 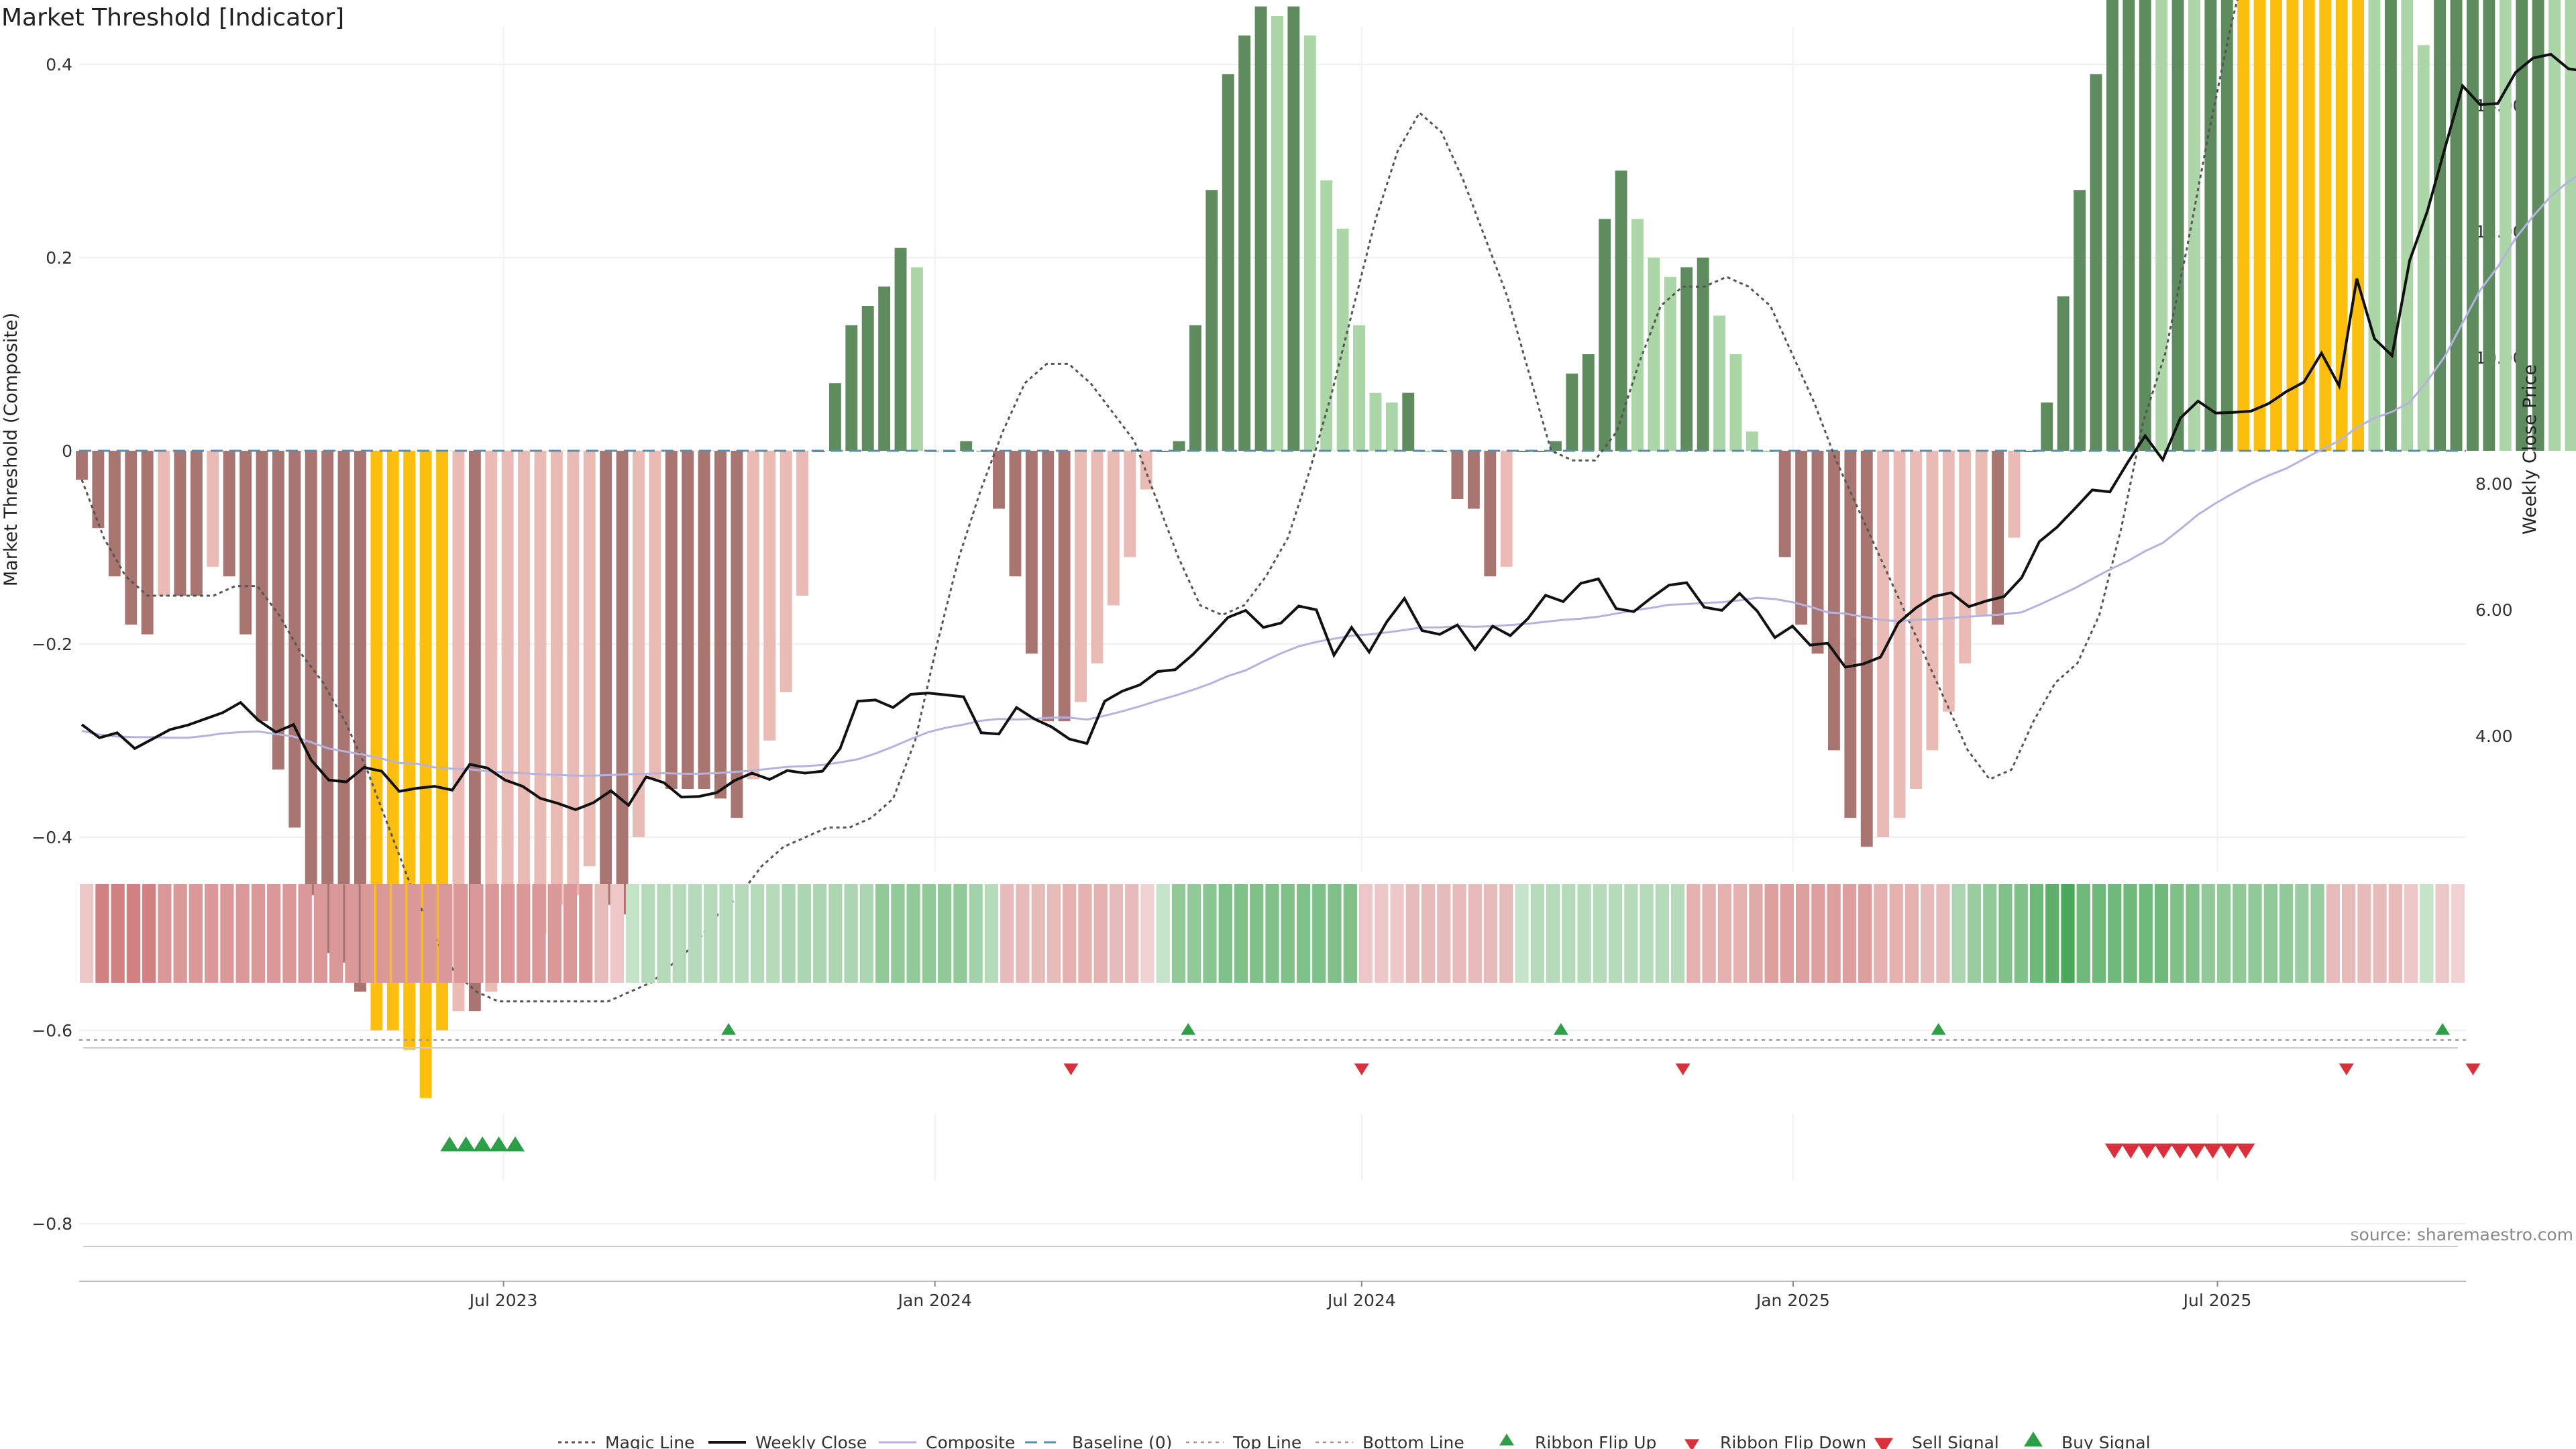 I want to click on legend-item: Ribbon Flip Up, so click(x=1577, y=1441).